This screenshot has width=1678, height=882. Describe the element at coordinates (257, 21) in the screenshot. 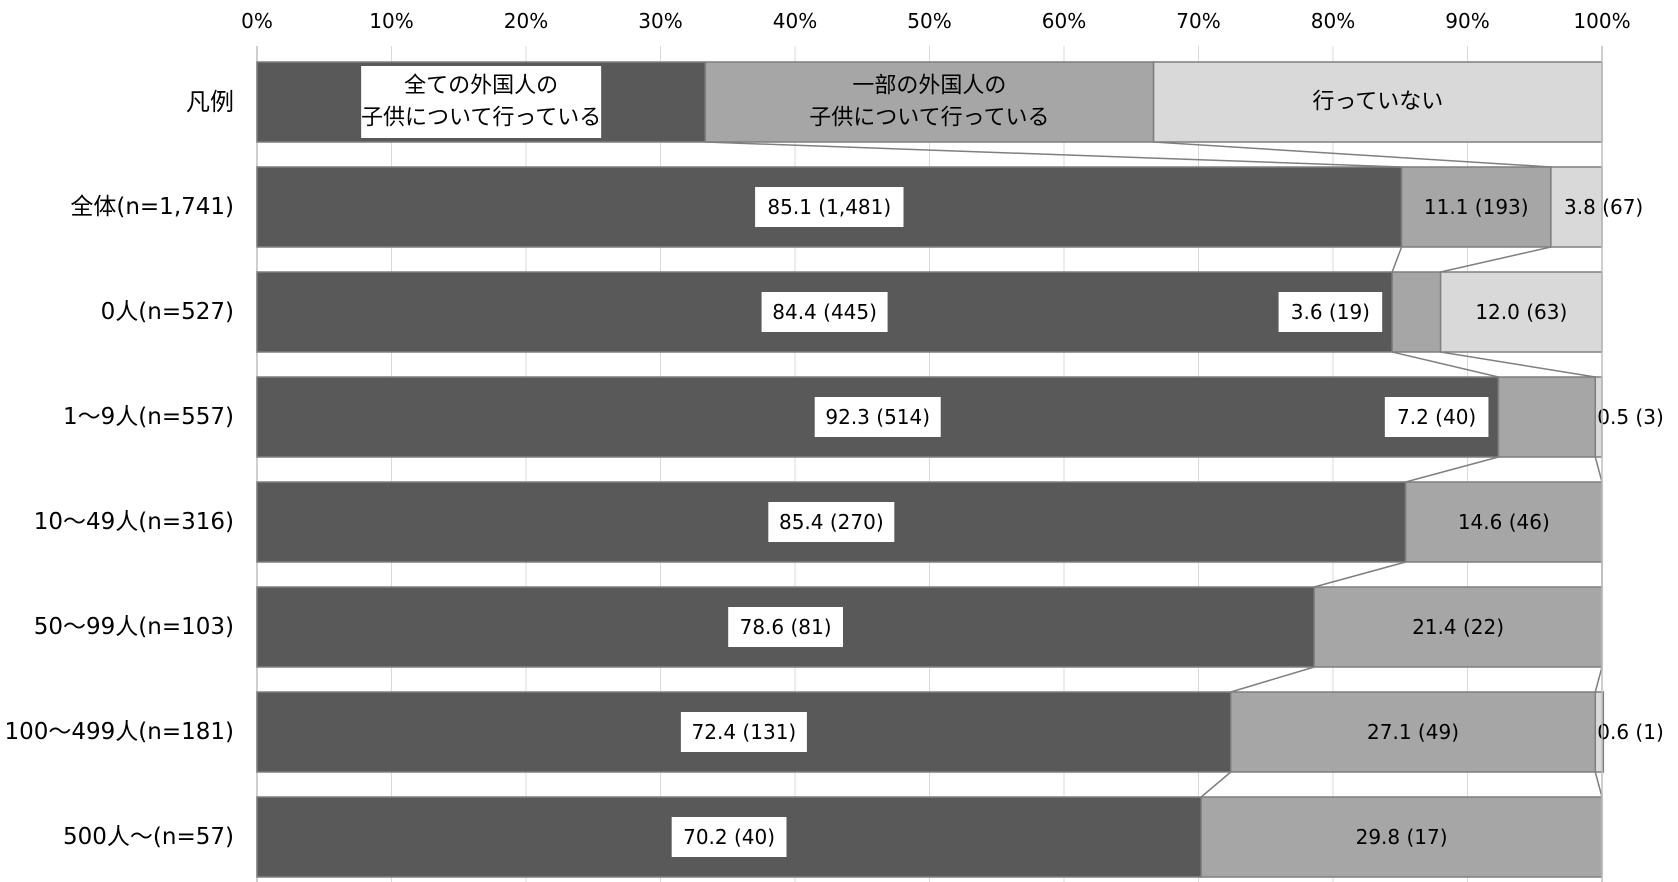

I see `x-tick-label: 0%` at that location.